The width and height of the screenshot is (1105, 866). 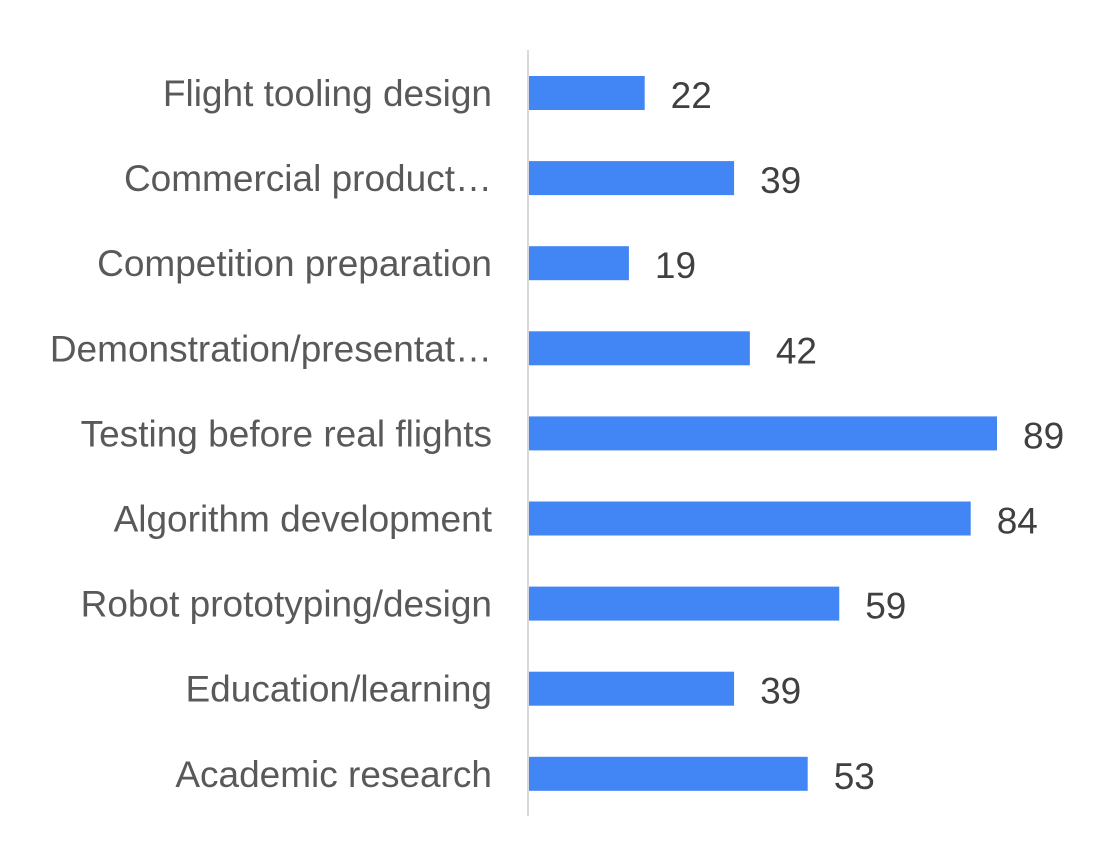 I want to click on category-label: Academic research, so click(x=333, y=774).